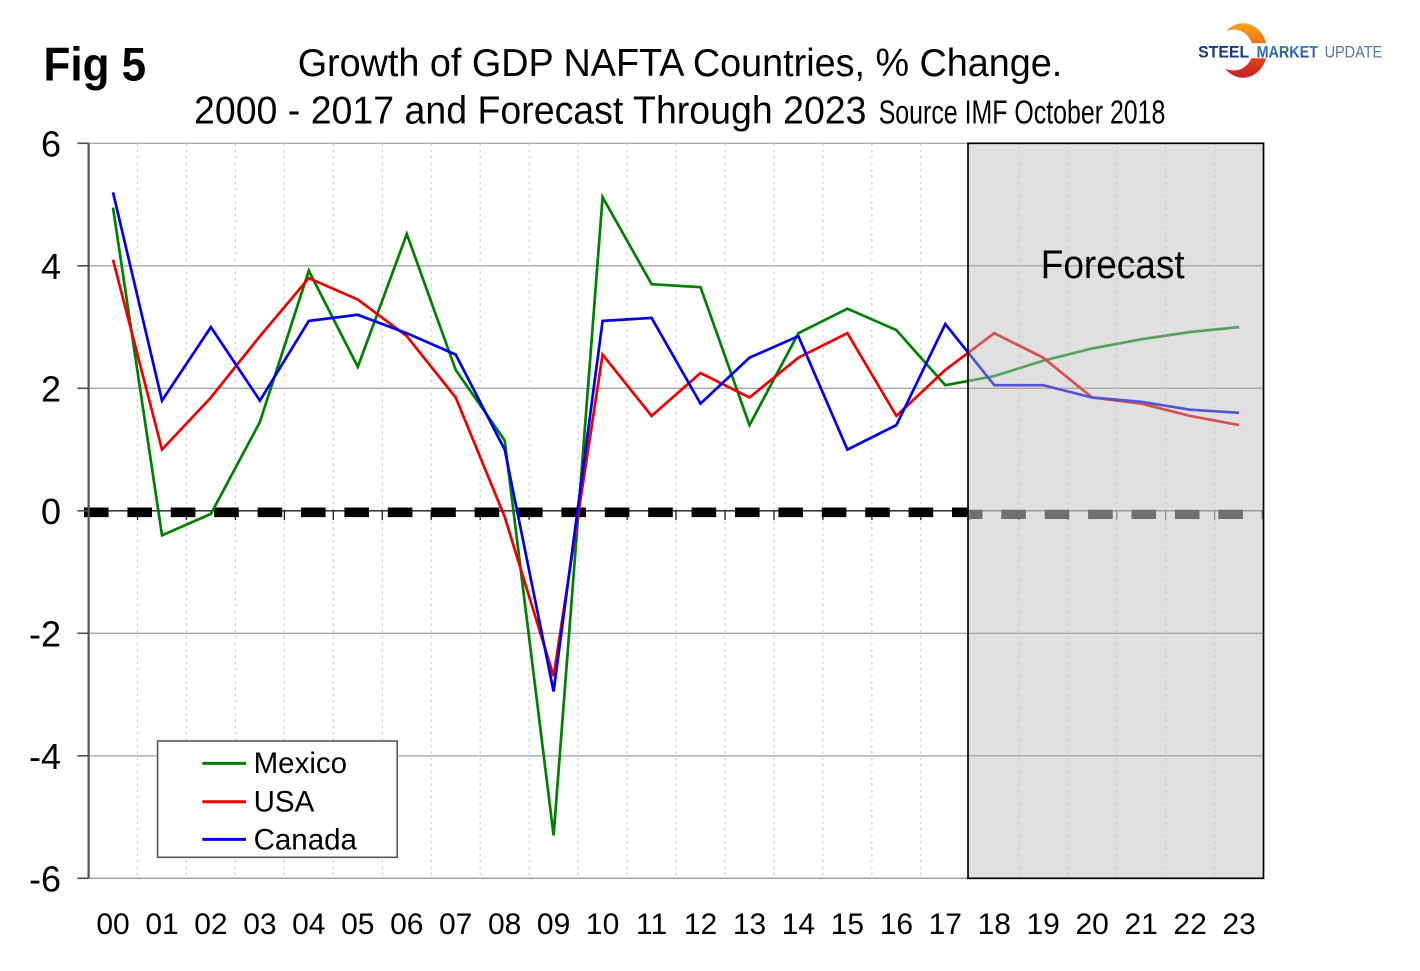 The height and width of the screenshot is (971, 1420). What do you see at coordinates (406, 924) in the screenshot?
I see `svg-text: 06` at bounding box center [406, 924].